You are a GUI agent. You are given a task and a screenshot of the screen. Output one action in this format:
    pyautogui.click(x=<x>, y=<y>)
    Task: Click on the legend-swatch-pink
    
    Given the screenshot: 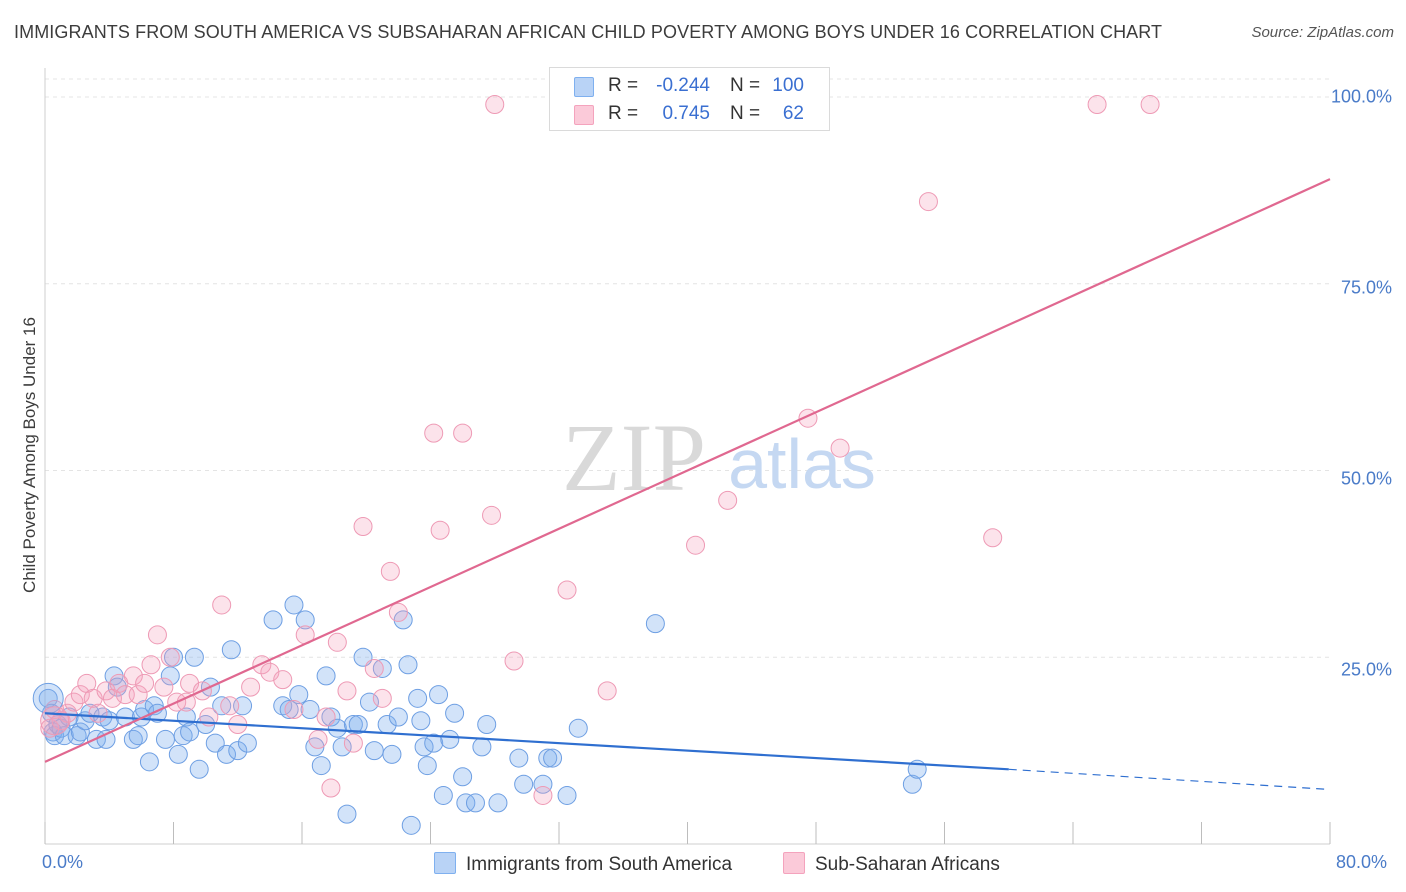 What is the action you would take?
    pyautogui.click(x=584, y=115)
    